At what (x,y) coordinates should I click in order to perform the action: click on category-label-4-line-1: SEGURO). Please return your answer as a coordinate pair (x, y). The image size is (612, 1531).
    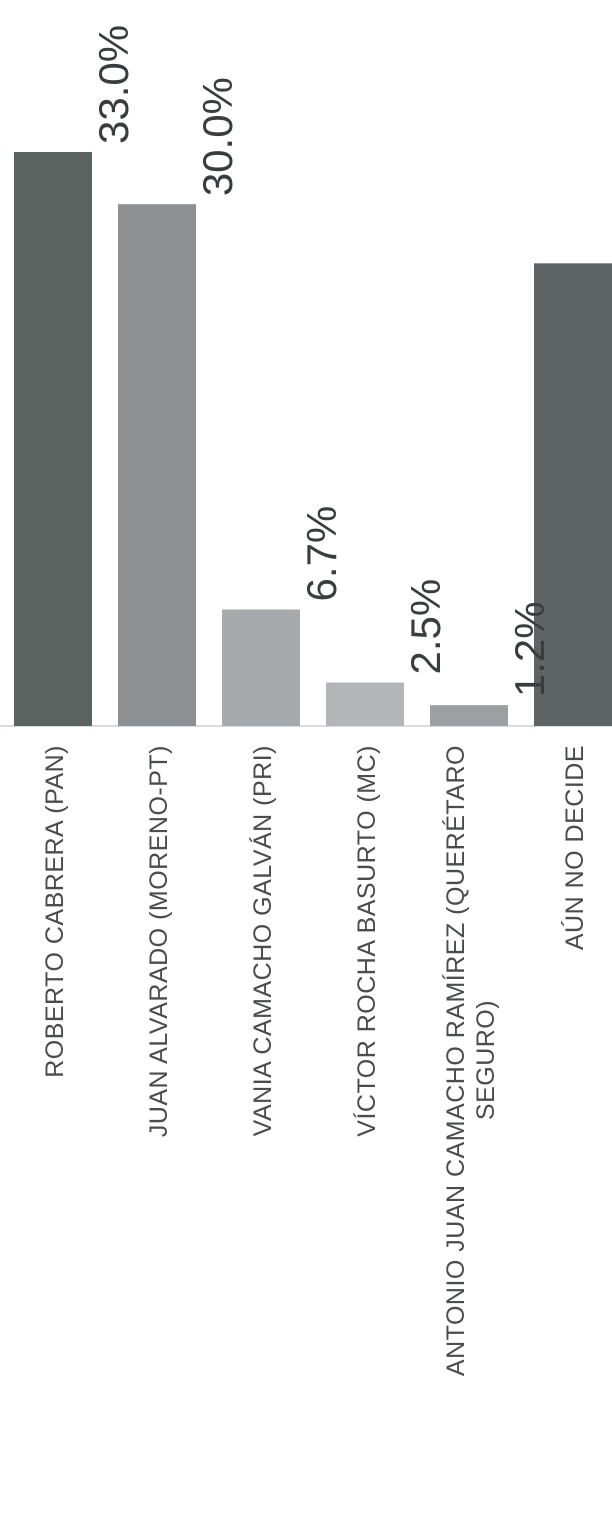
    Looking at the image, I should click on (486, 1060).